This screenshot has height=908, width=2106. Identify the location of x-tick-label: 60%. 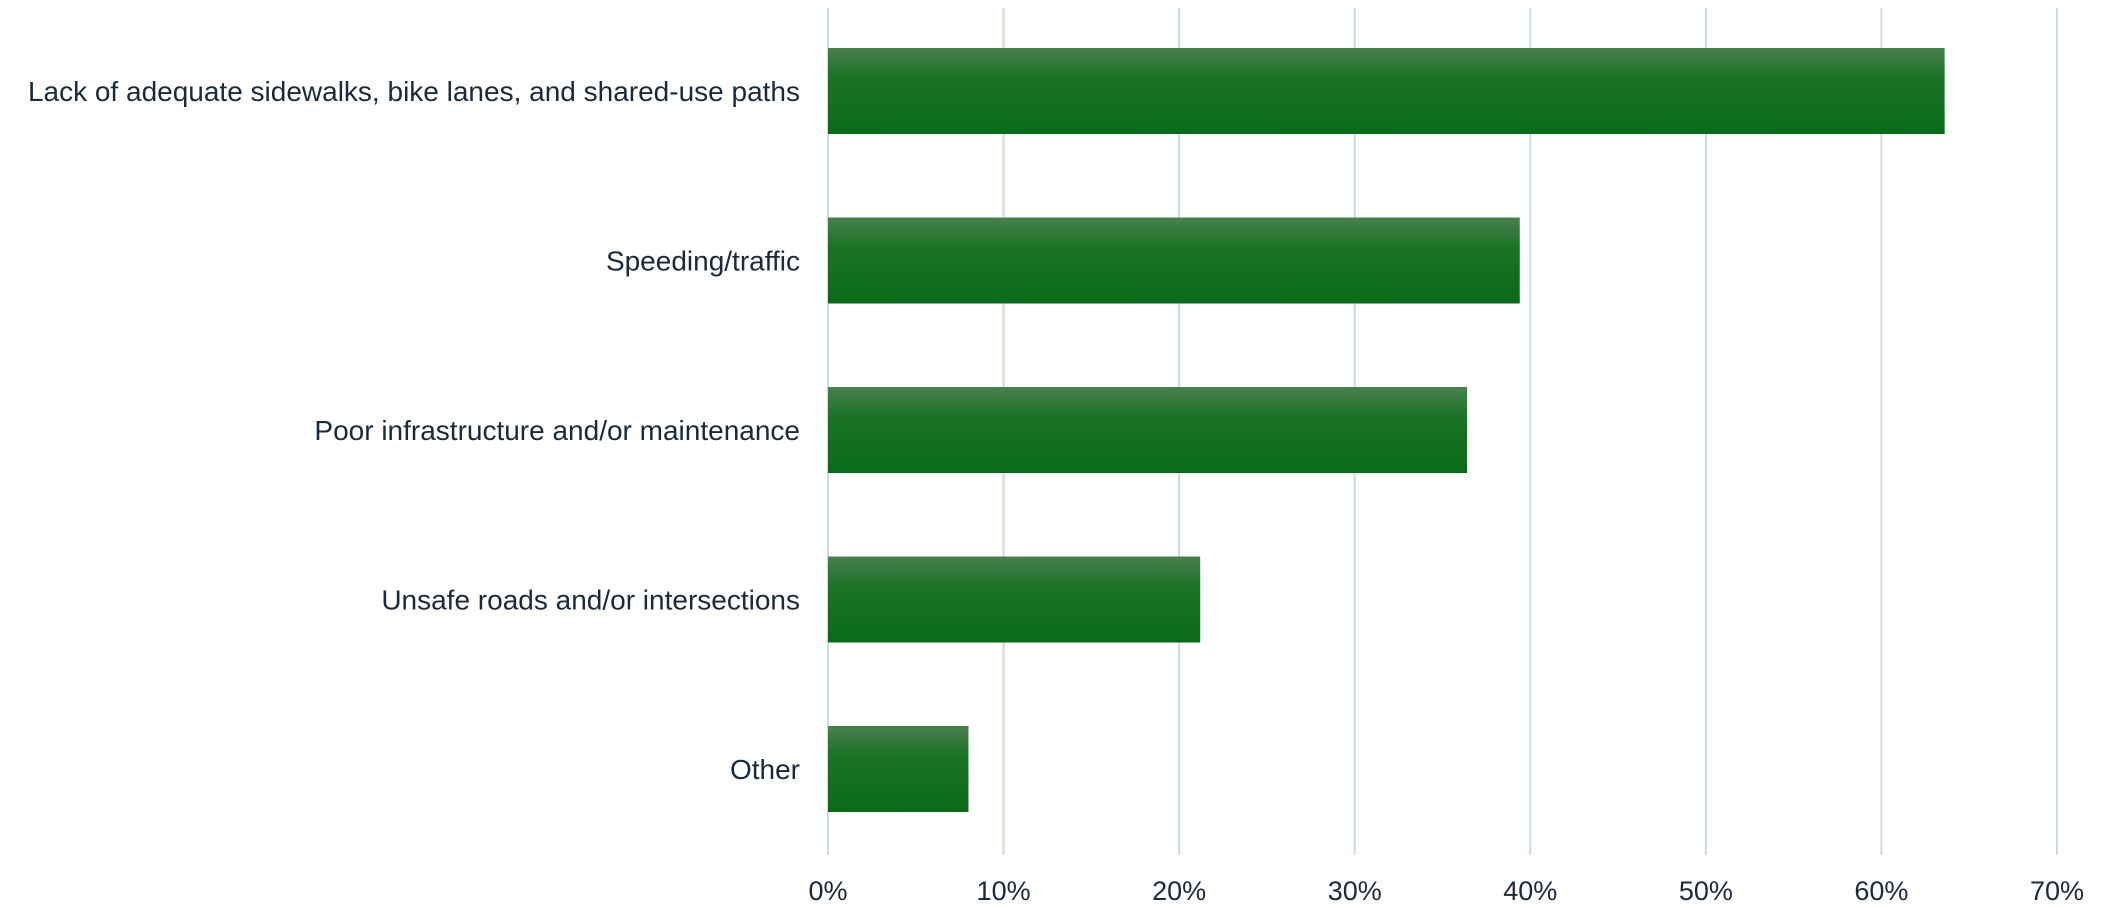
(1881, 891).